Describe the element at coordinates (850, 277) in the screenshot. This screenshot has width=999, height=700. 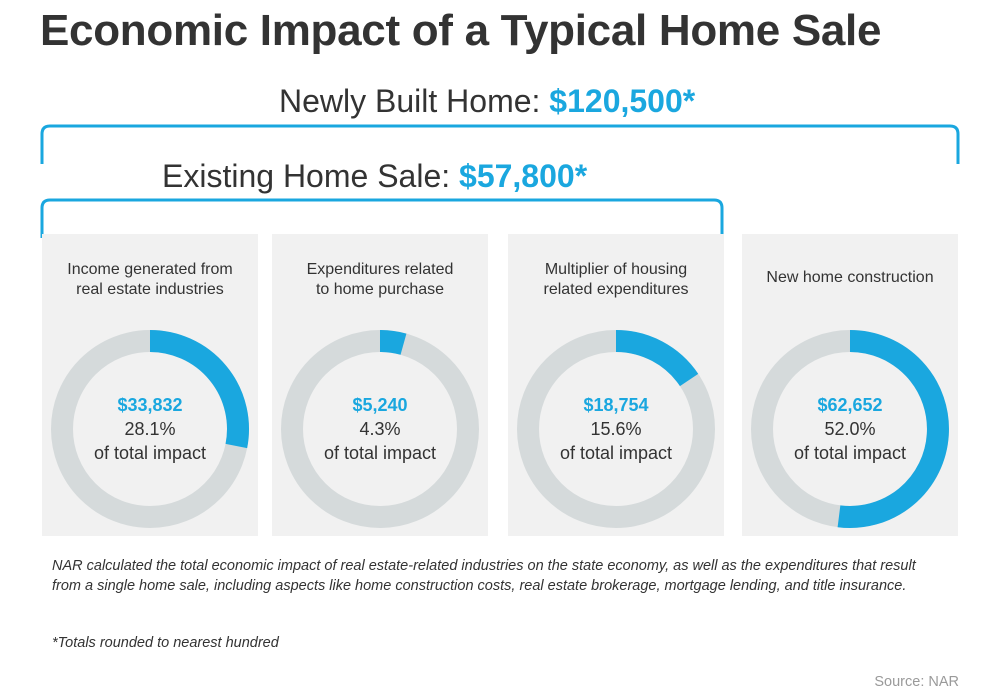
I see `card-label: New home construction` at that location.